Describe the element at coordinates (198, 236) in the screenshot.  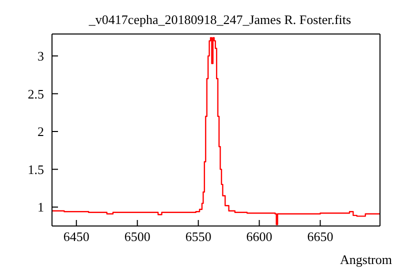
I see `x-tick-label: 6550` at that location.